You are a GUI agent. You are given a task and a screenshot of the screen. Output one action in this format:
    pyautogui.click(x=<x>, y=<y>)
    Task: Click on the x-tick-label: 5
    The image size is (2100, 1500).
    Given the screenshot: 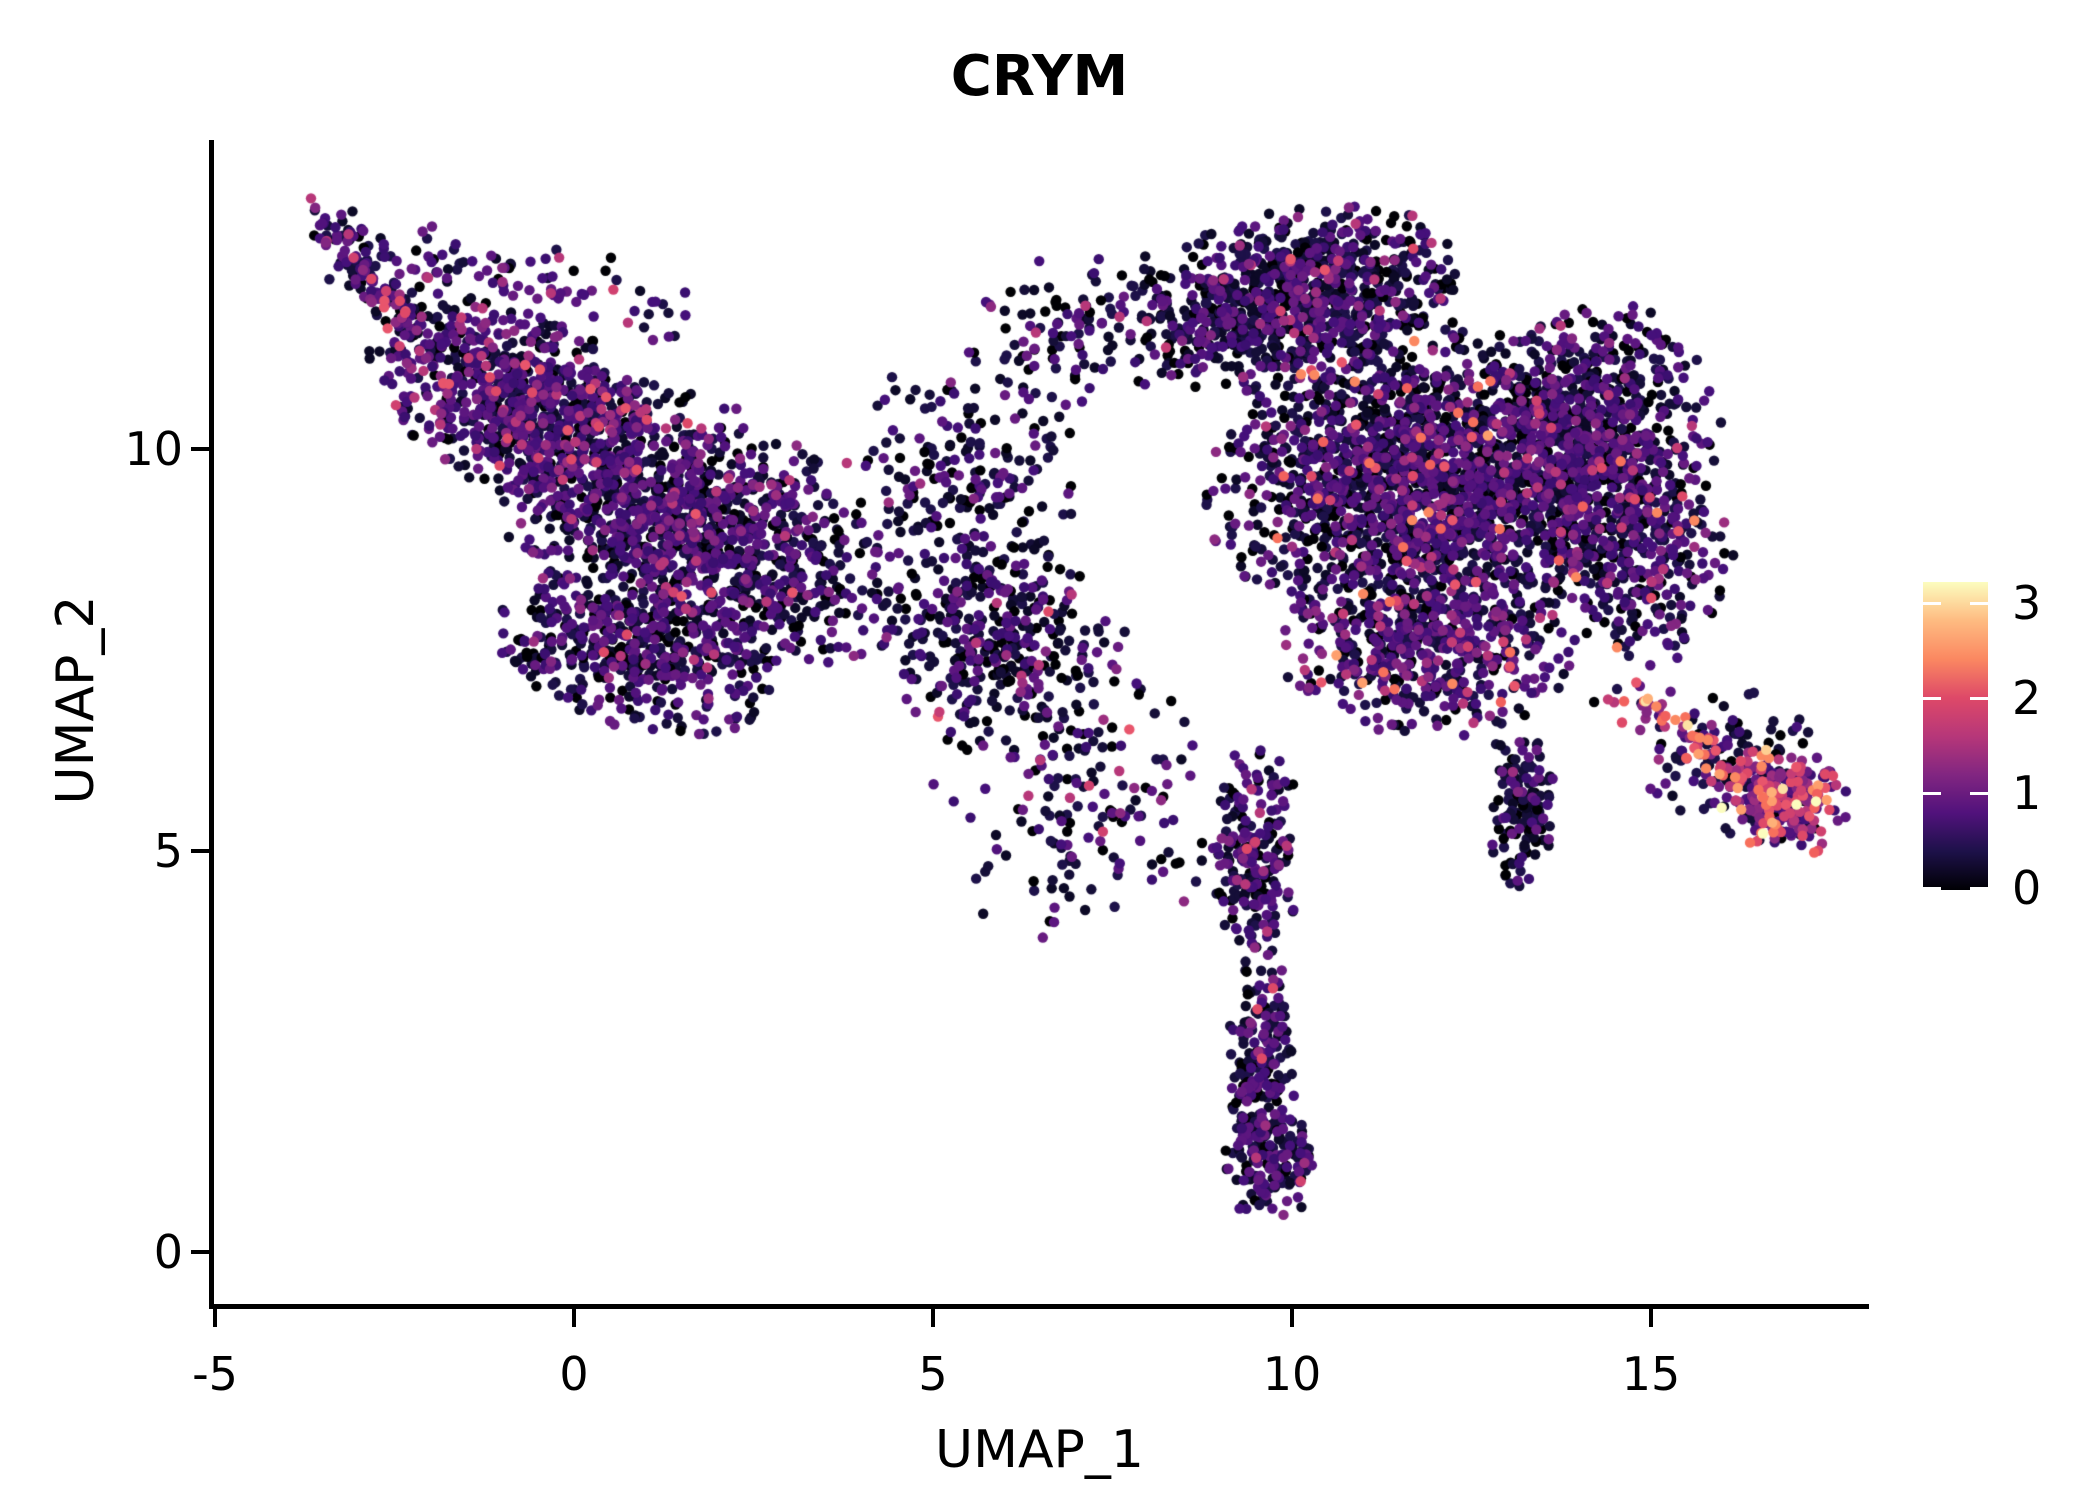 What is the action you would take?
    pyautogui.click(x=933, y=1374)
    